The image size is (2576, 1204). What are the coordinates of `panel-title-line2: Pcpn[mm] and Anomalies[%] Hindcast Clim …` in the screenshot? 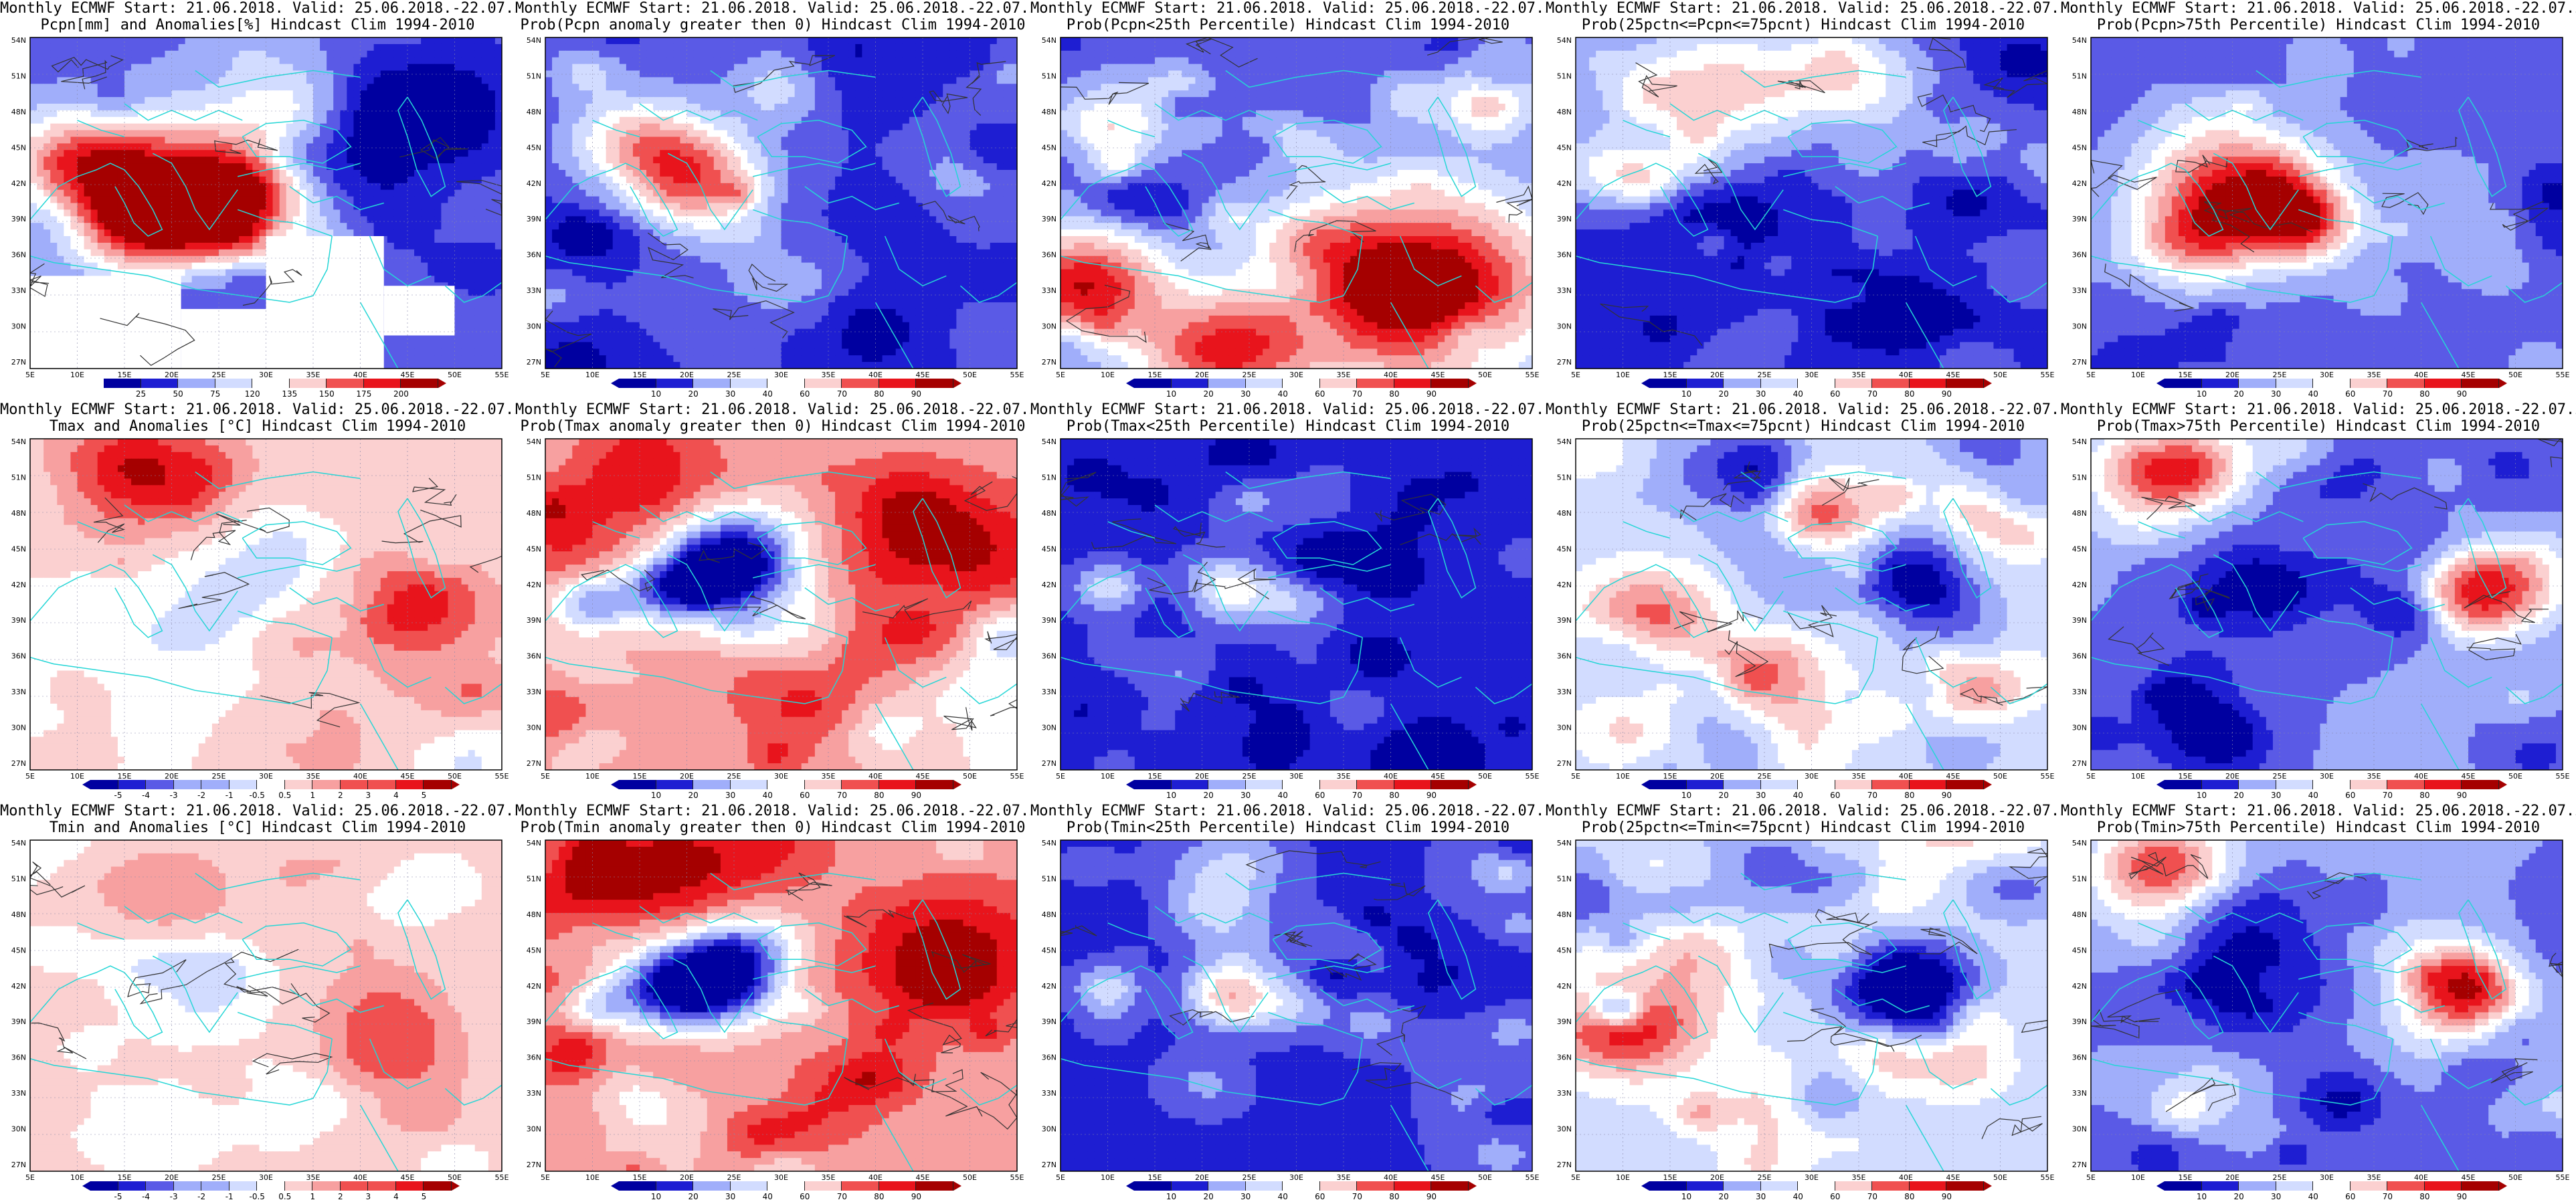 It's located at (257, 25).